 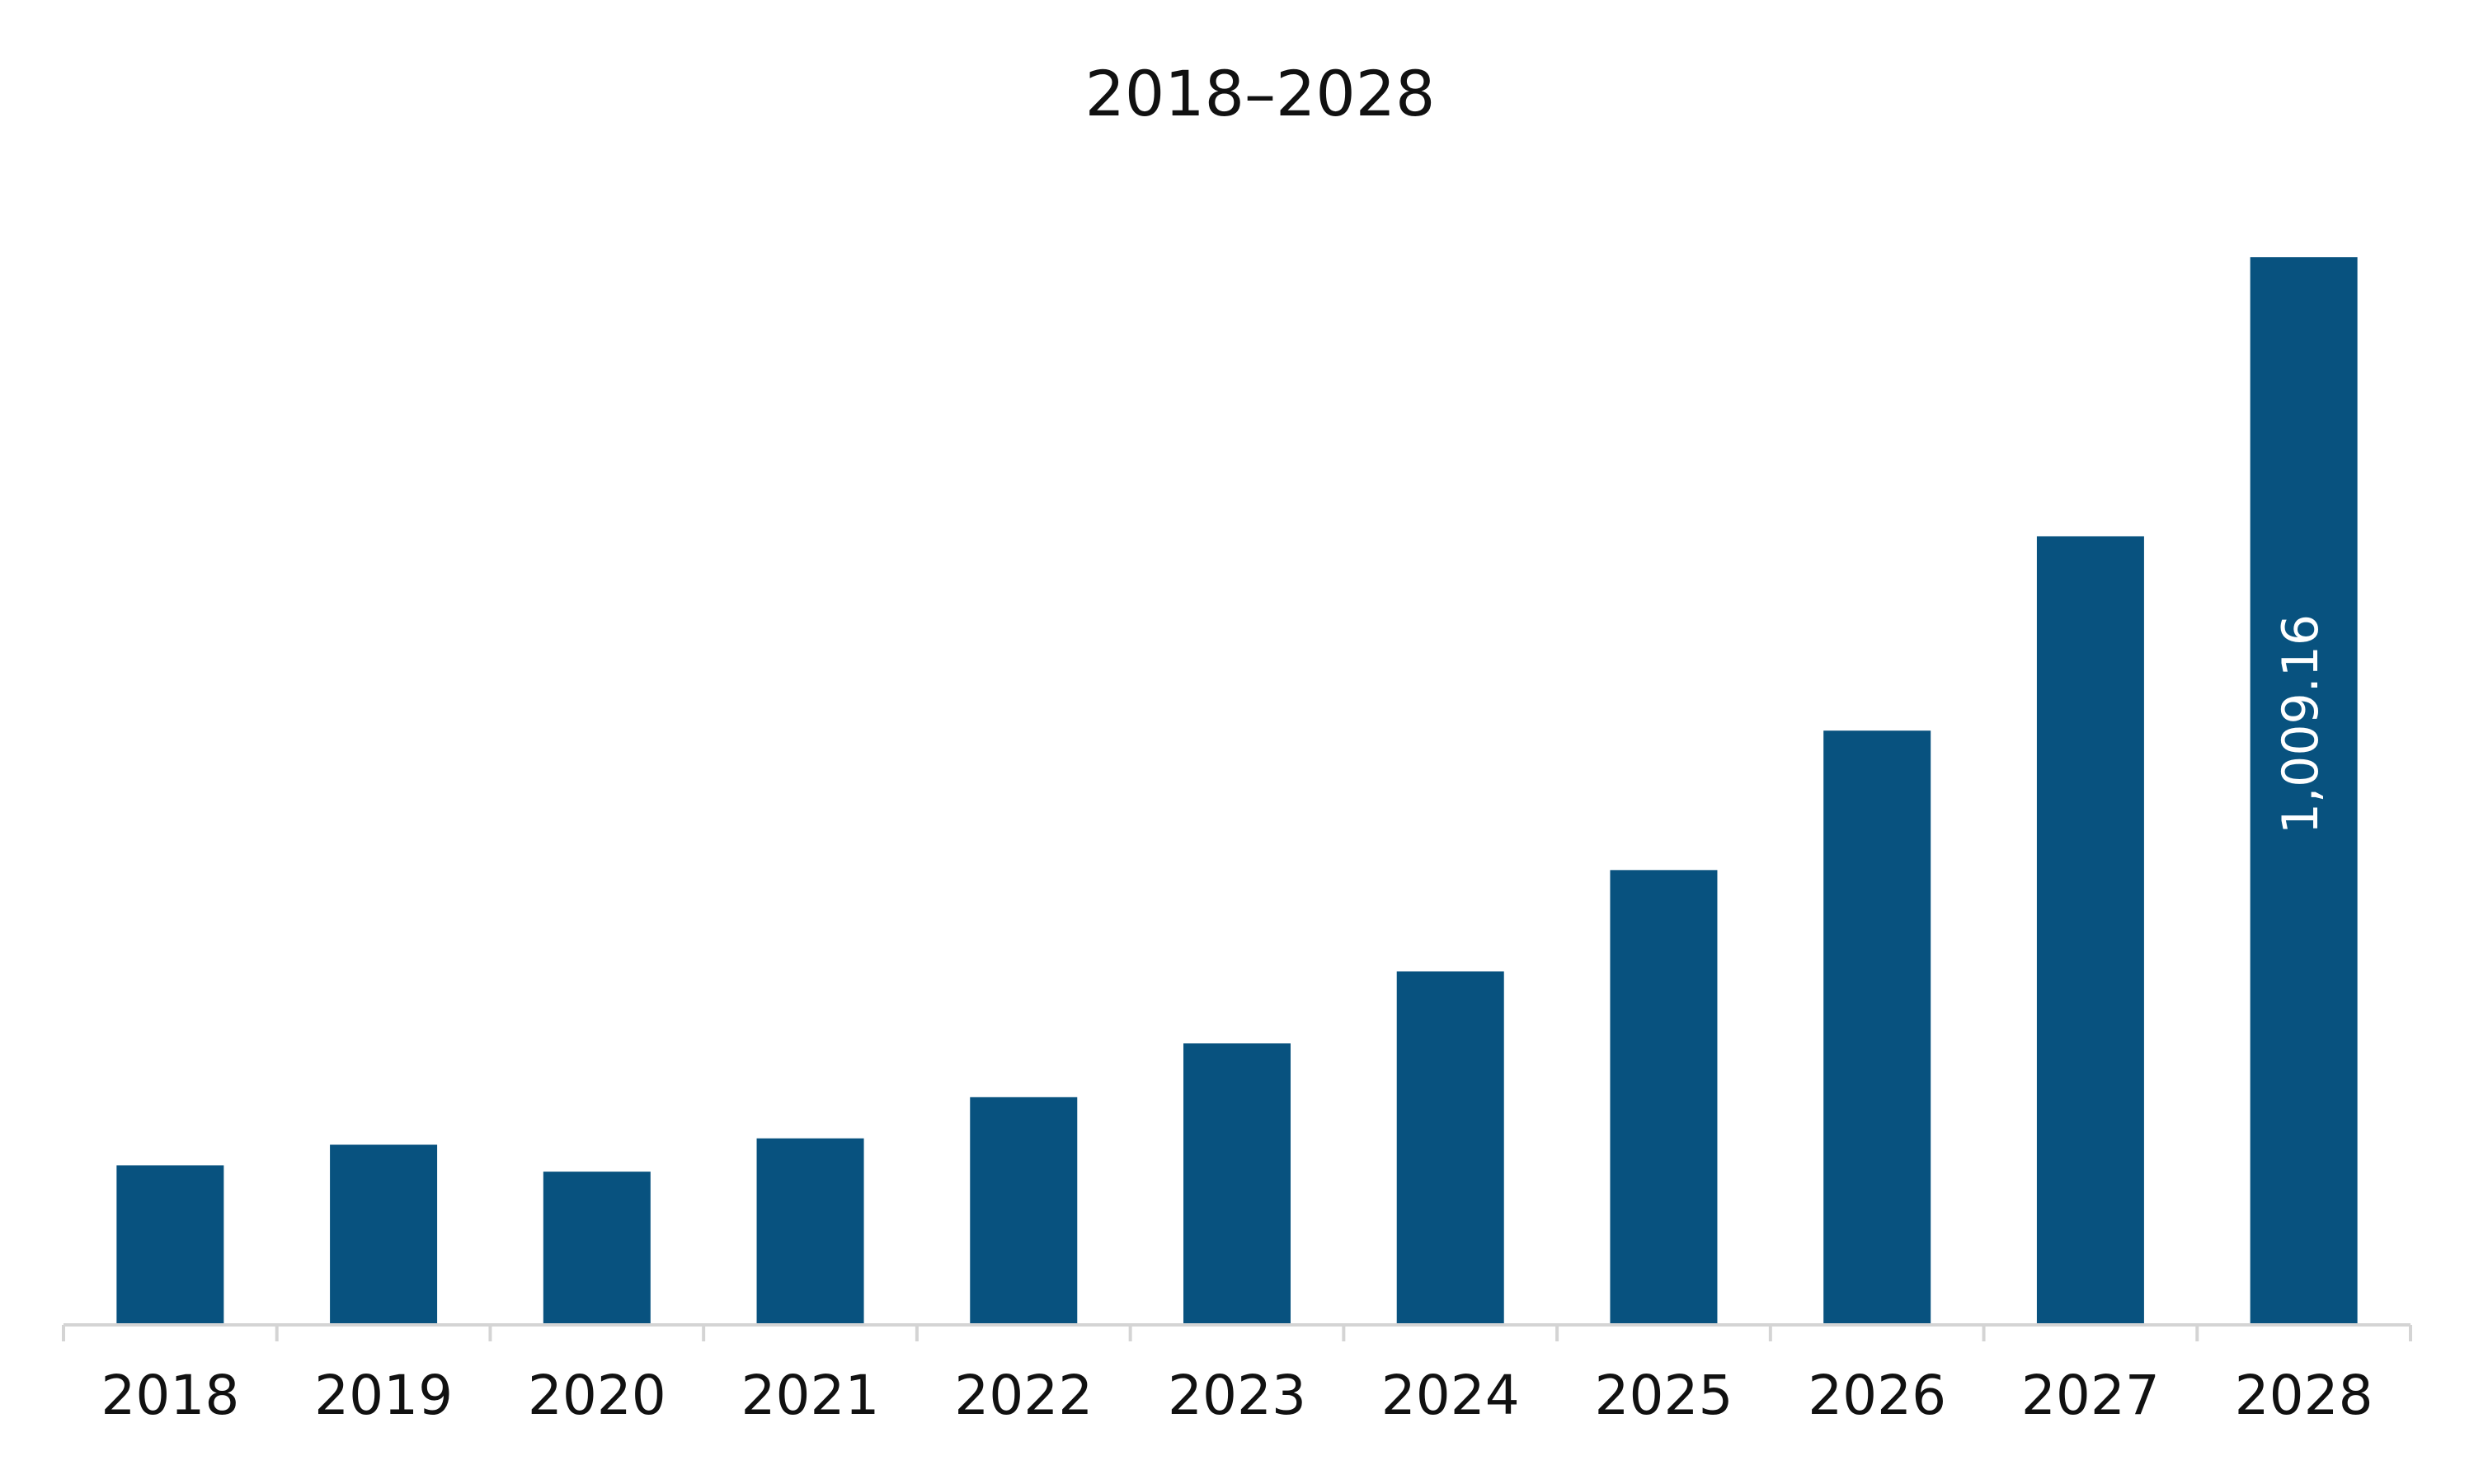 I want to click on value-label: 1,009.16, so click(x=2301, y=724).